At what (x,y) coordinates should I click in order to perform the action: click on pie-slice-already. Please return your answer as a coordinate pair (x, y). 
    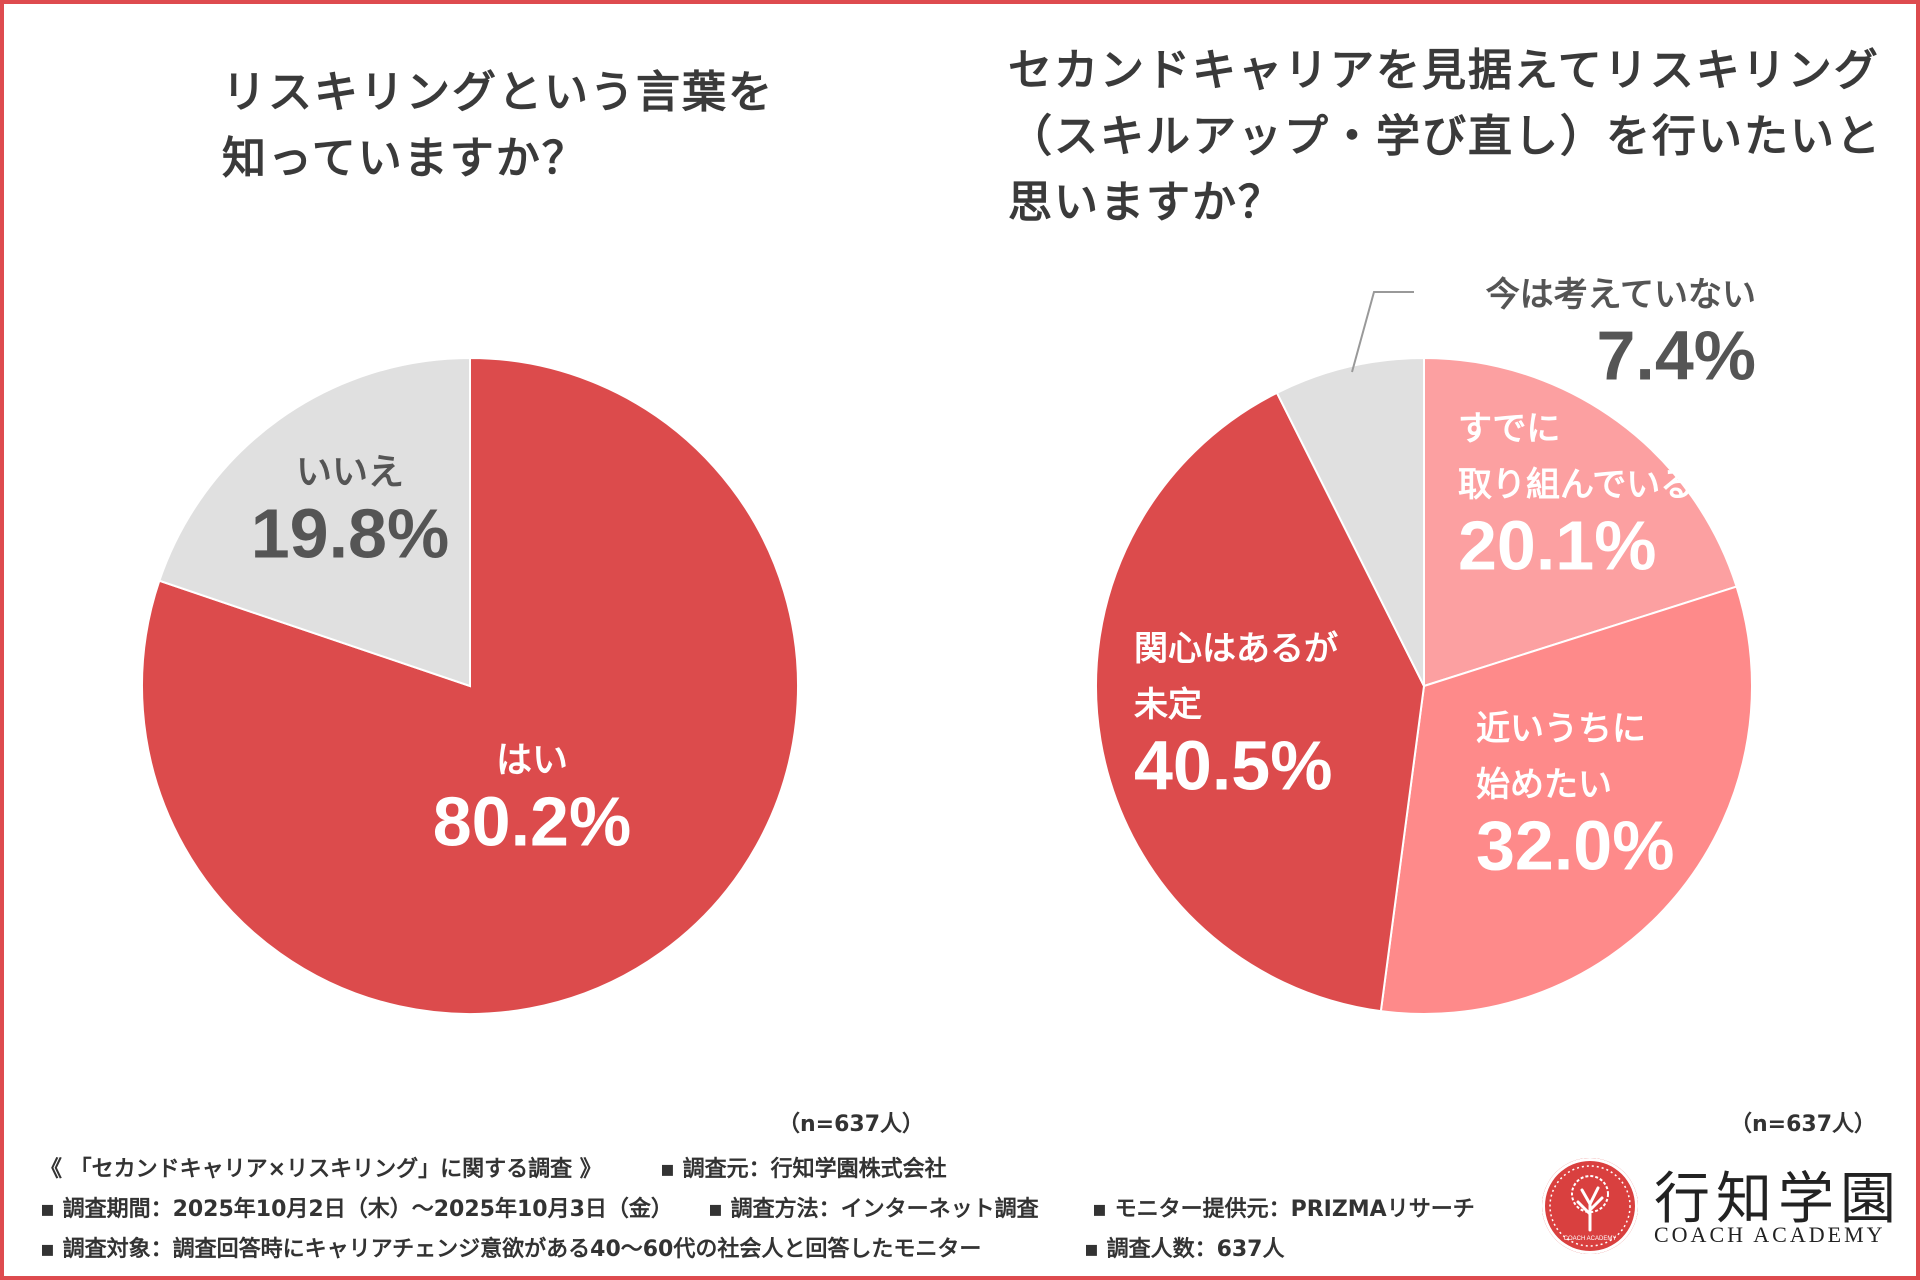
    Looking at the image, I should click on (1580, 522).